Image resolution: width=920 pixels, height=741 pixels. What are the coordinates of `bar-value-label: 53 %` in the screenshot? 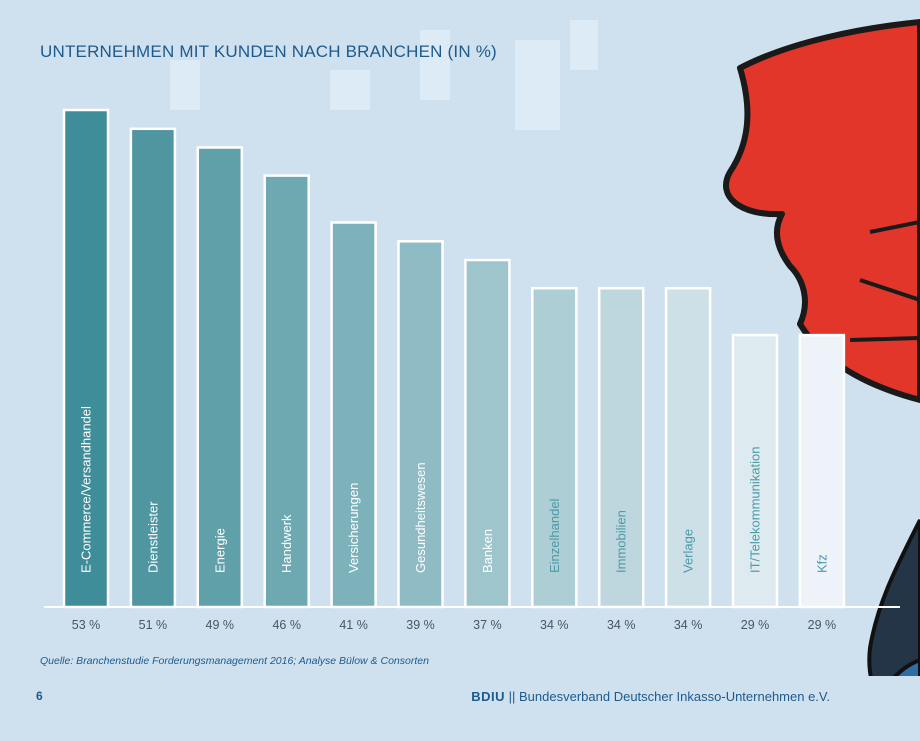 It's located at (86, 625).